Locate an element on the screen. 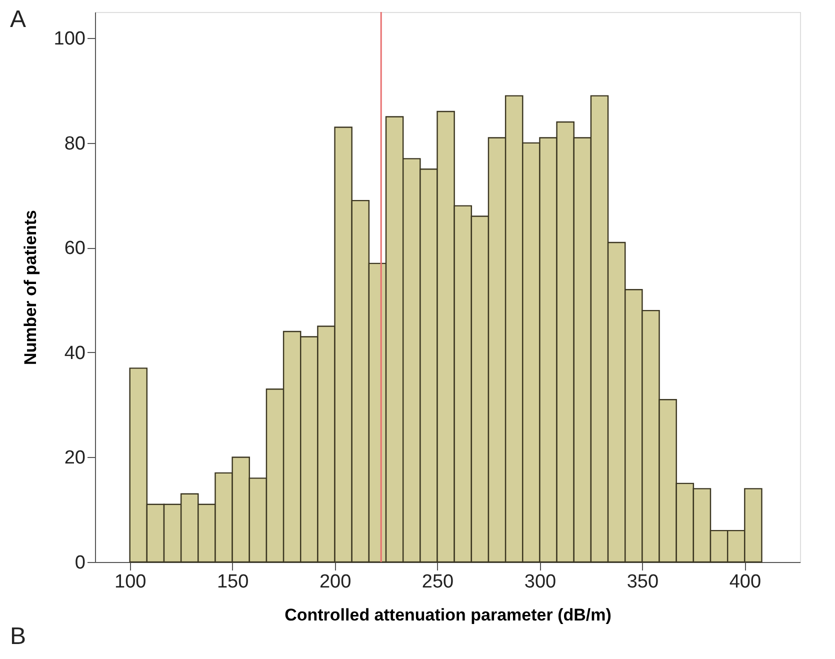  y-tick-label: 100 is located at coordinates (70, 39).